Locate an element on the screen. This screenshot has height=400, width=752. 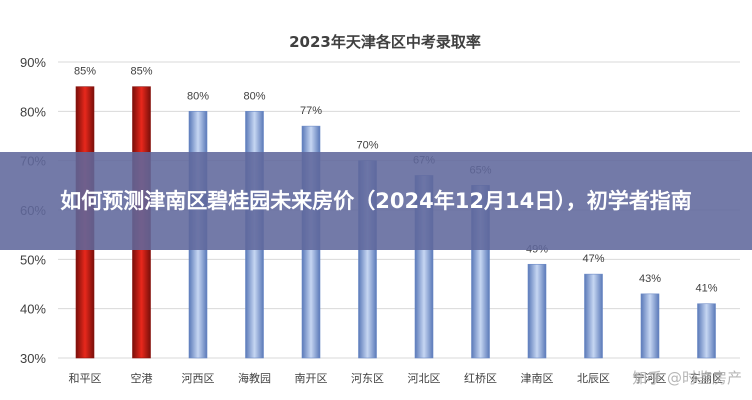
x-tick-label: 东丽区 is located at coordinates (706, 378).